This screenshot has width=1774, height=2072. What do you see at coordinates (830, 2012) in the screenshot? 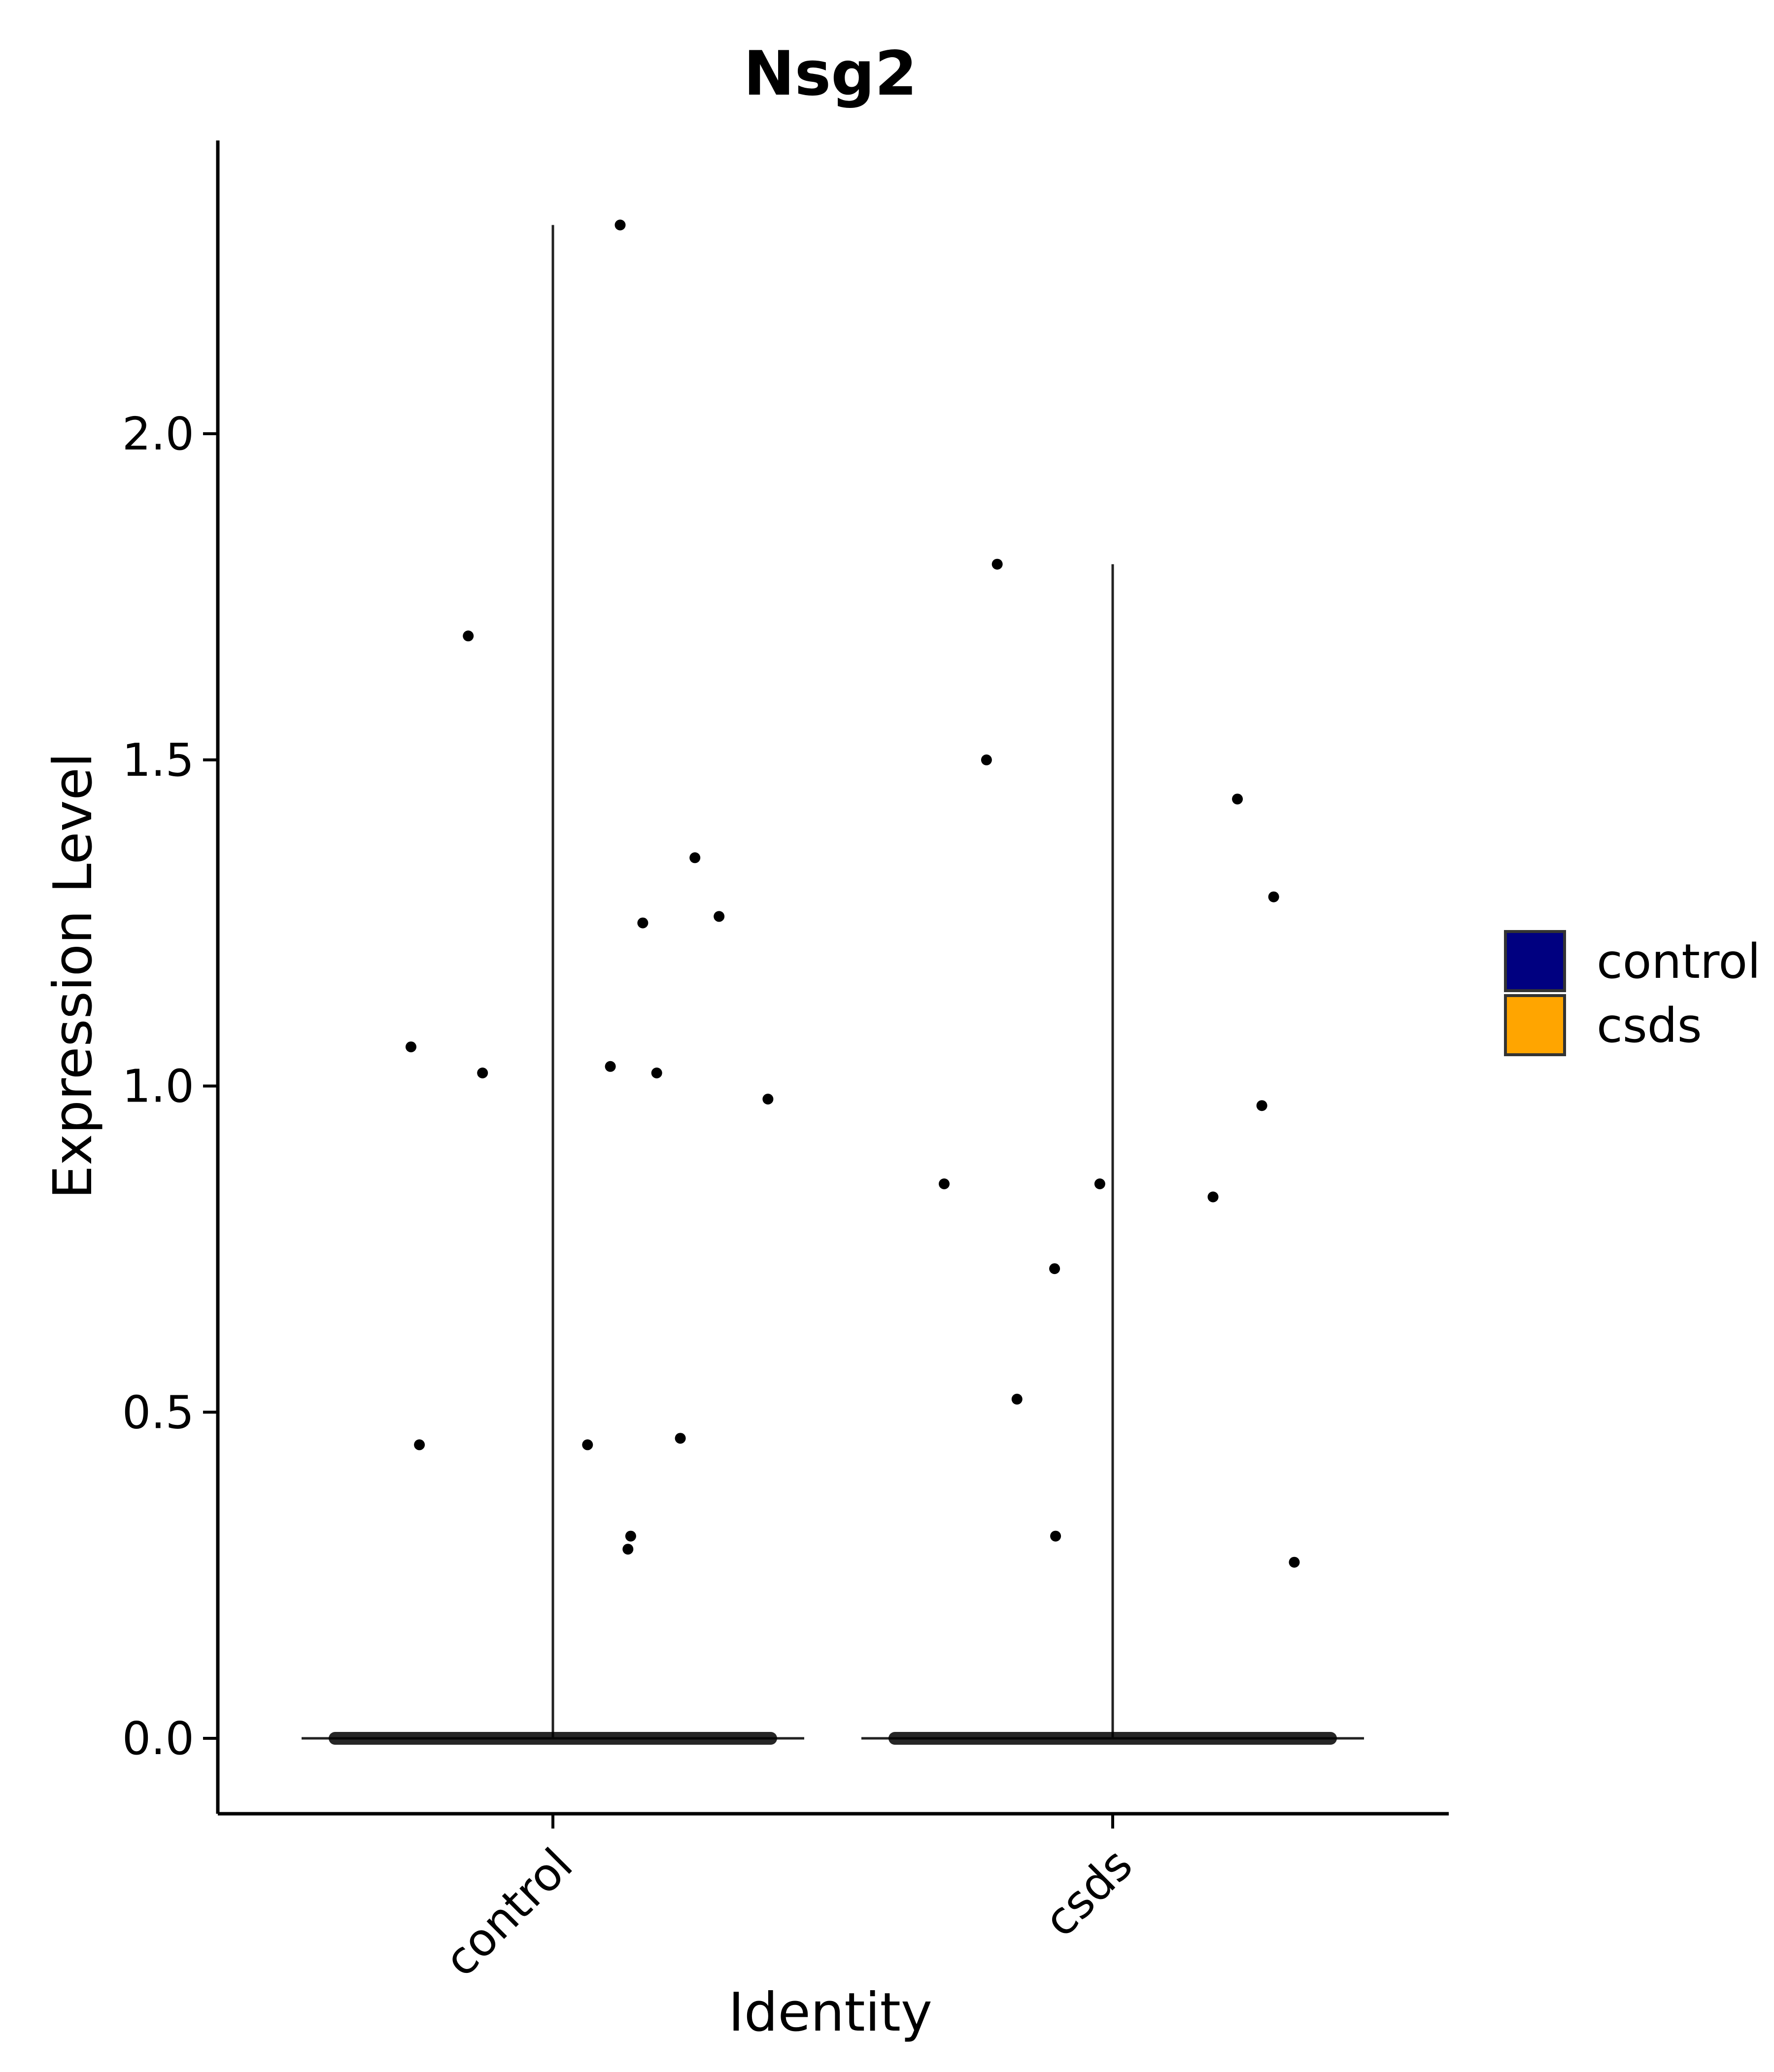
I see `x-axis-title: Identity` at bounding box center [830, 2012].